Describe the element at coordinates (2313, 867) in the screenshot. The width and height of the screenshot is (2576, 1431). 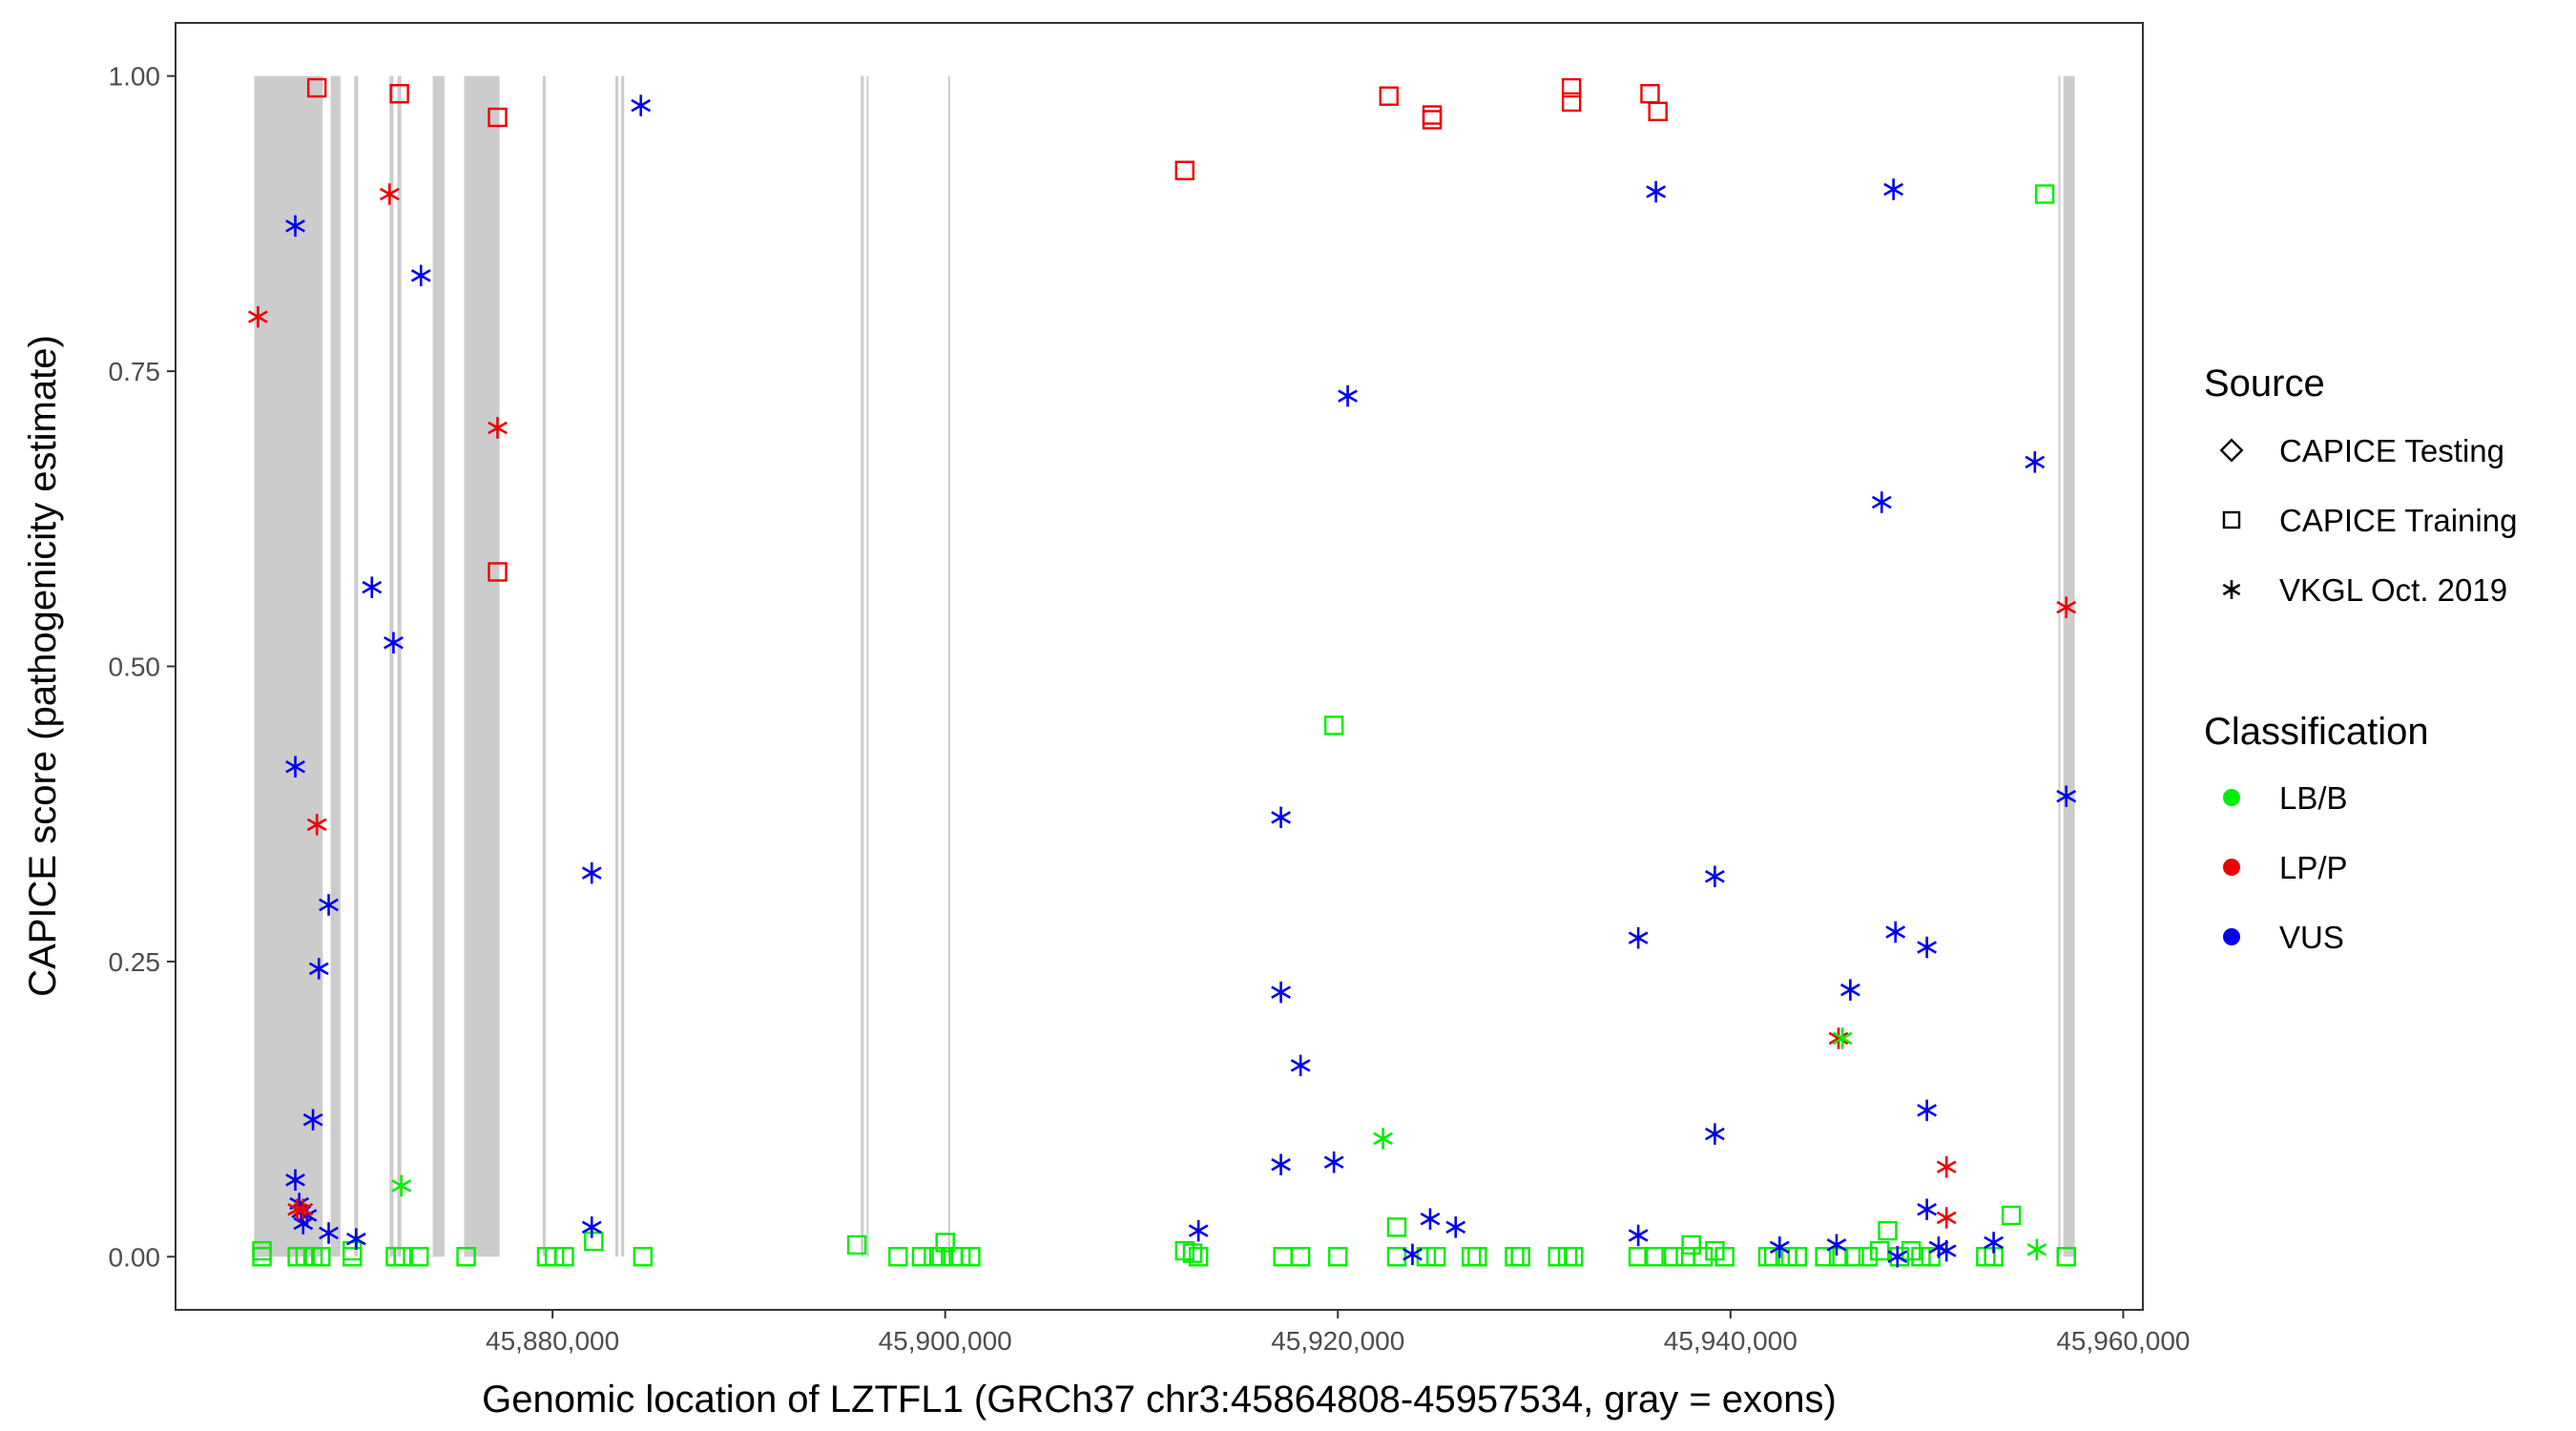
I see `legend-label: LP/P` at that location.